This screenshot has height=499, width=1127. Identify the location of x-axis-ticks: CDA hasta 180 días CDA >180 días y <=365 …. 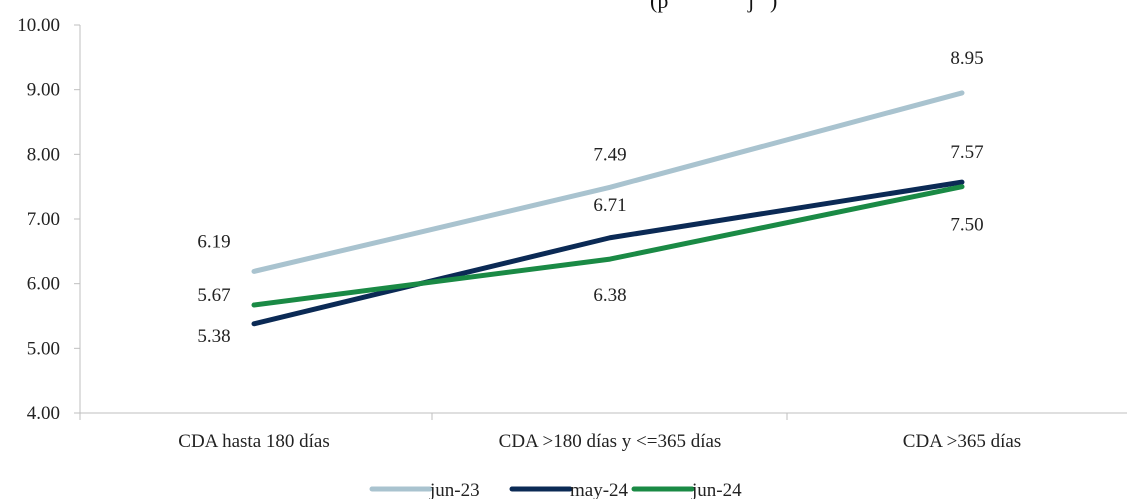
(550, 432).